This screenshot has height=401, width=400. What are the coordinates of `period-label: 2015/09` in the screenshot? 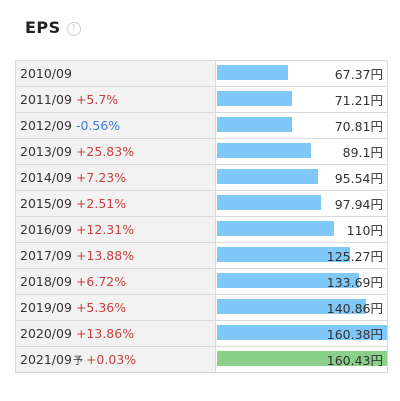 It's located at (46, 203).